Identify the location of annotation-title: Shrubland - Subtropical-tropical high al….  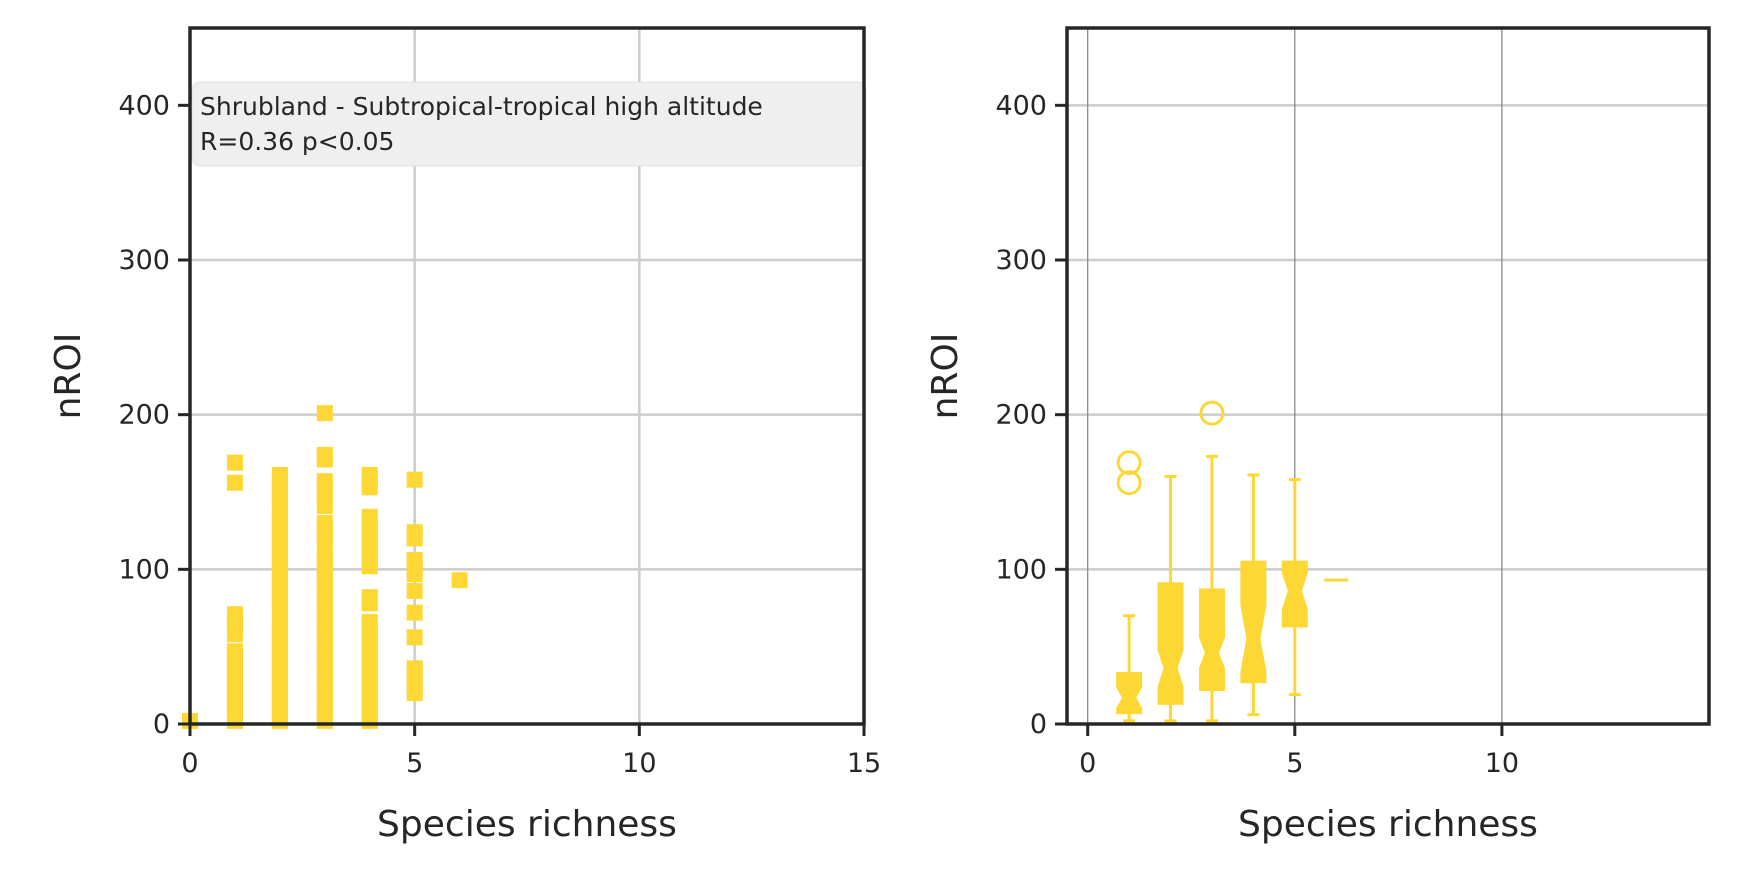
(481, 106).